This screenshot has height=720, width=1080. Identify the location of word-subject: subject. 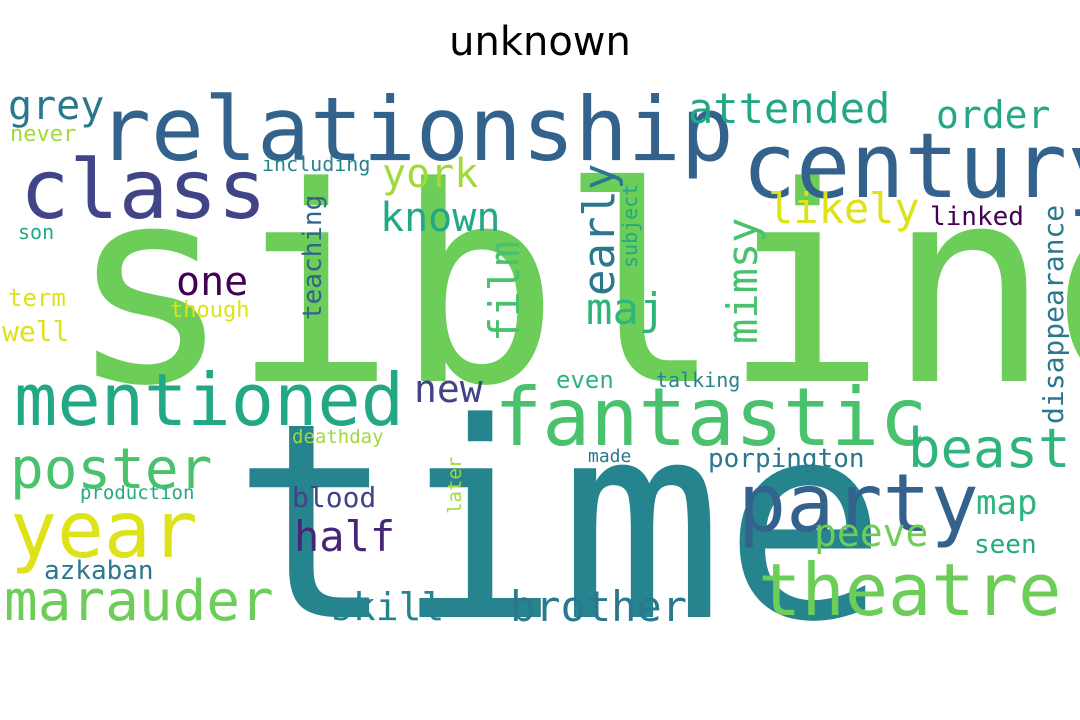
(630, 225).